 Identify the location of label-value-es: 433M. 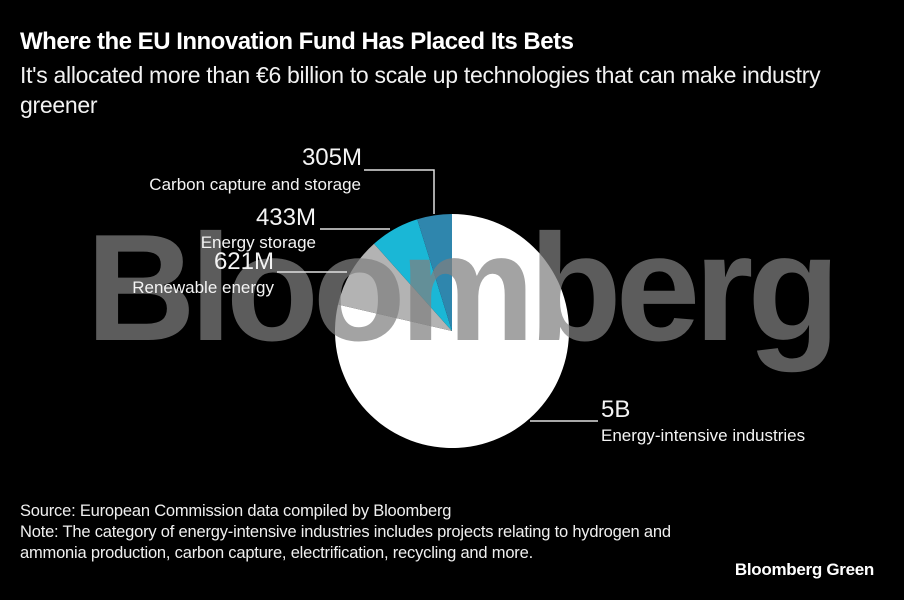
(285, 217).